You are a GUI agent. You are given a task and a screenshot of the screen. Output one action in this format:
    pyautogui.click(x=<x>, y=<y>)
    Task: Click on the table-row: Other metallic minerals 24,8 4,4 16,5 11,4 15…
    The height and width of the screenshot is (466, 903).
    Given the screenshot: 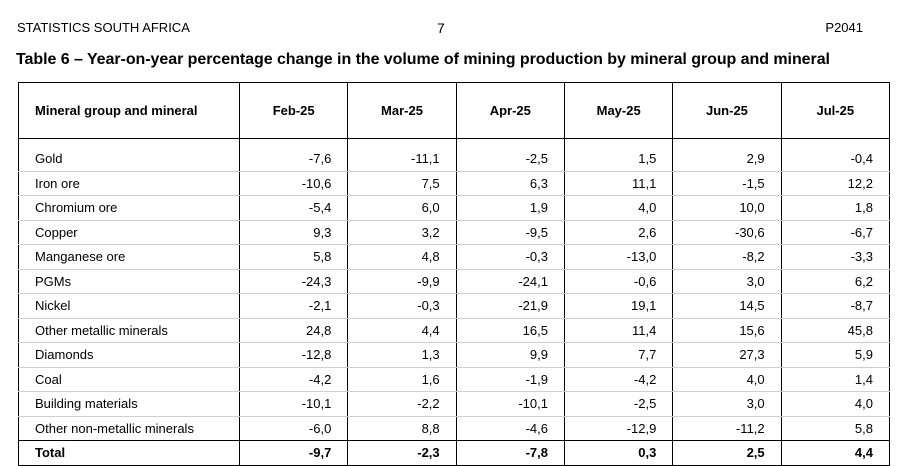 What is the action you would take?
    pyautogui.click(x=454, y=330)
    